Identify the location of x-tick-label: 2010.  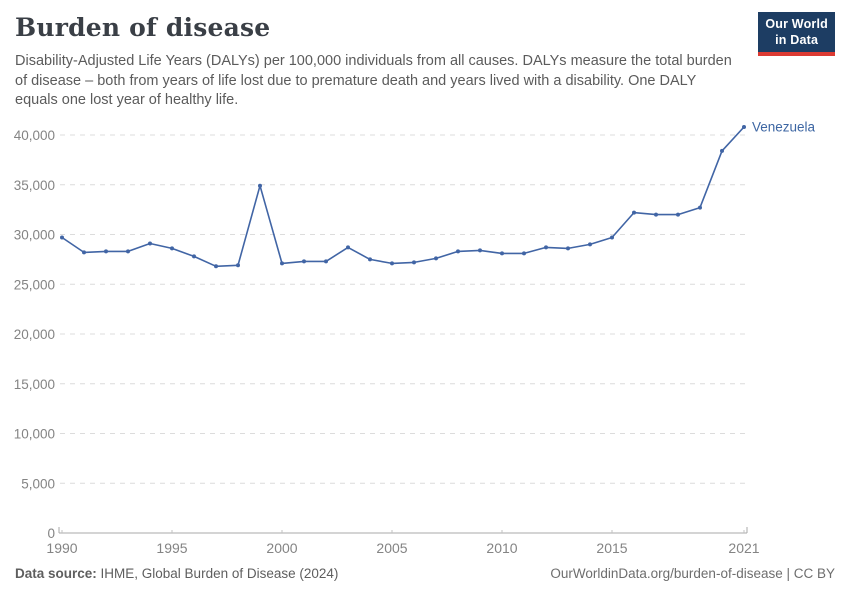
(501, 548).